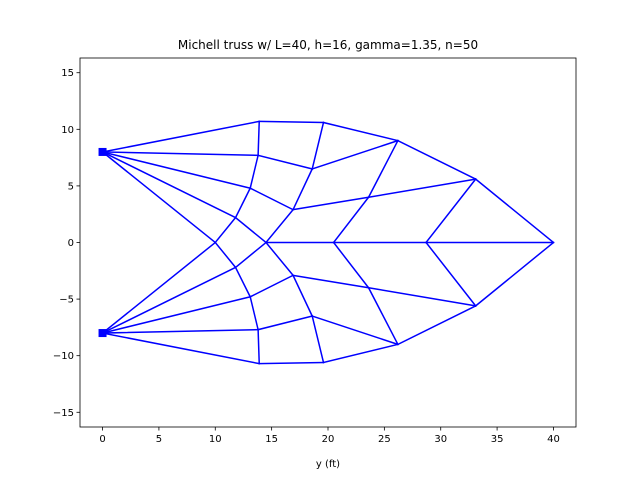 The image size is (640, 480). I want to click on y-tick-label: 15, so click(67, 73).